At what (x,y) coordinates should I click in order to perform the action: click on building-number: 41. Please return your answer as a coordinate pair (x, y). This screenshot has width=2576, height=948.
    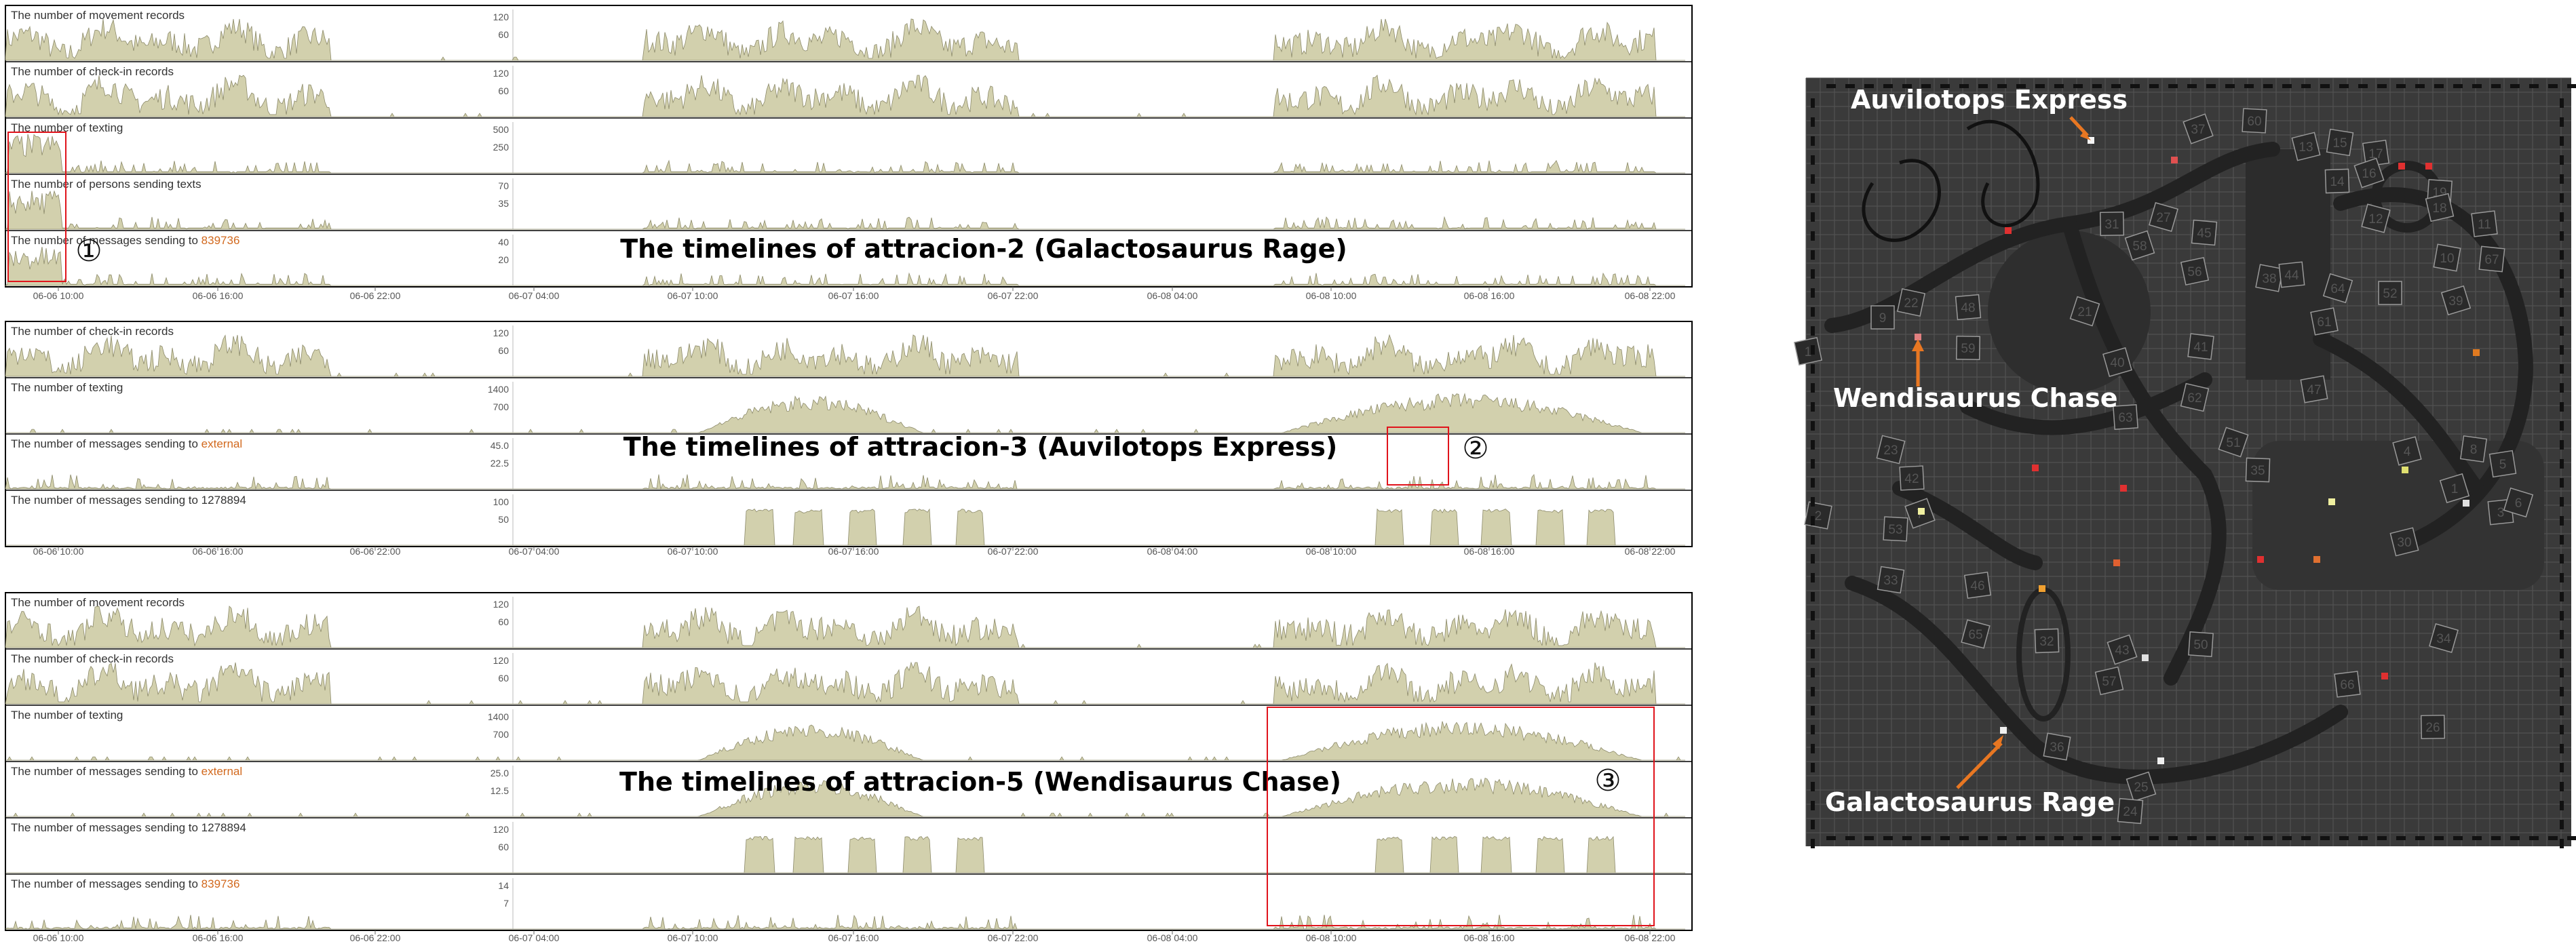
    Looking at the image, I should click on (2200, 348).